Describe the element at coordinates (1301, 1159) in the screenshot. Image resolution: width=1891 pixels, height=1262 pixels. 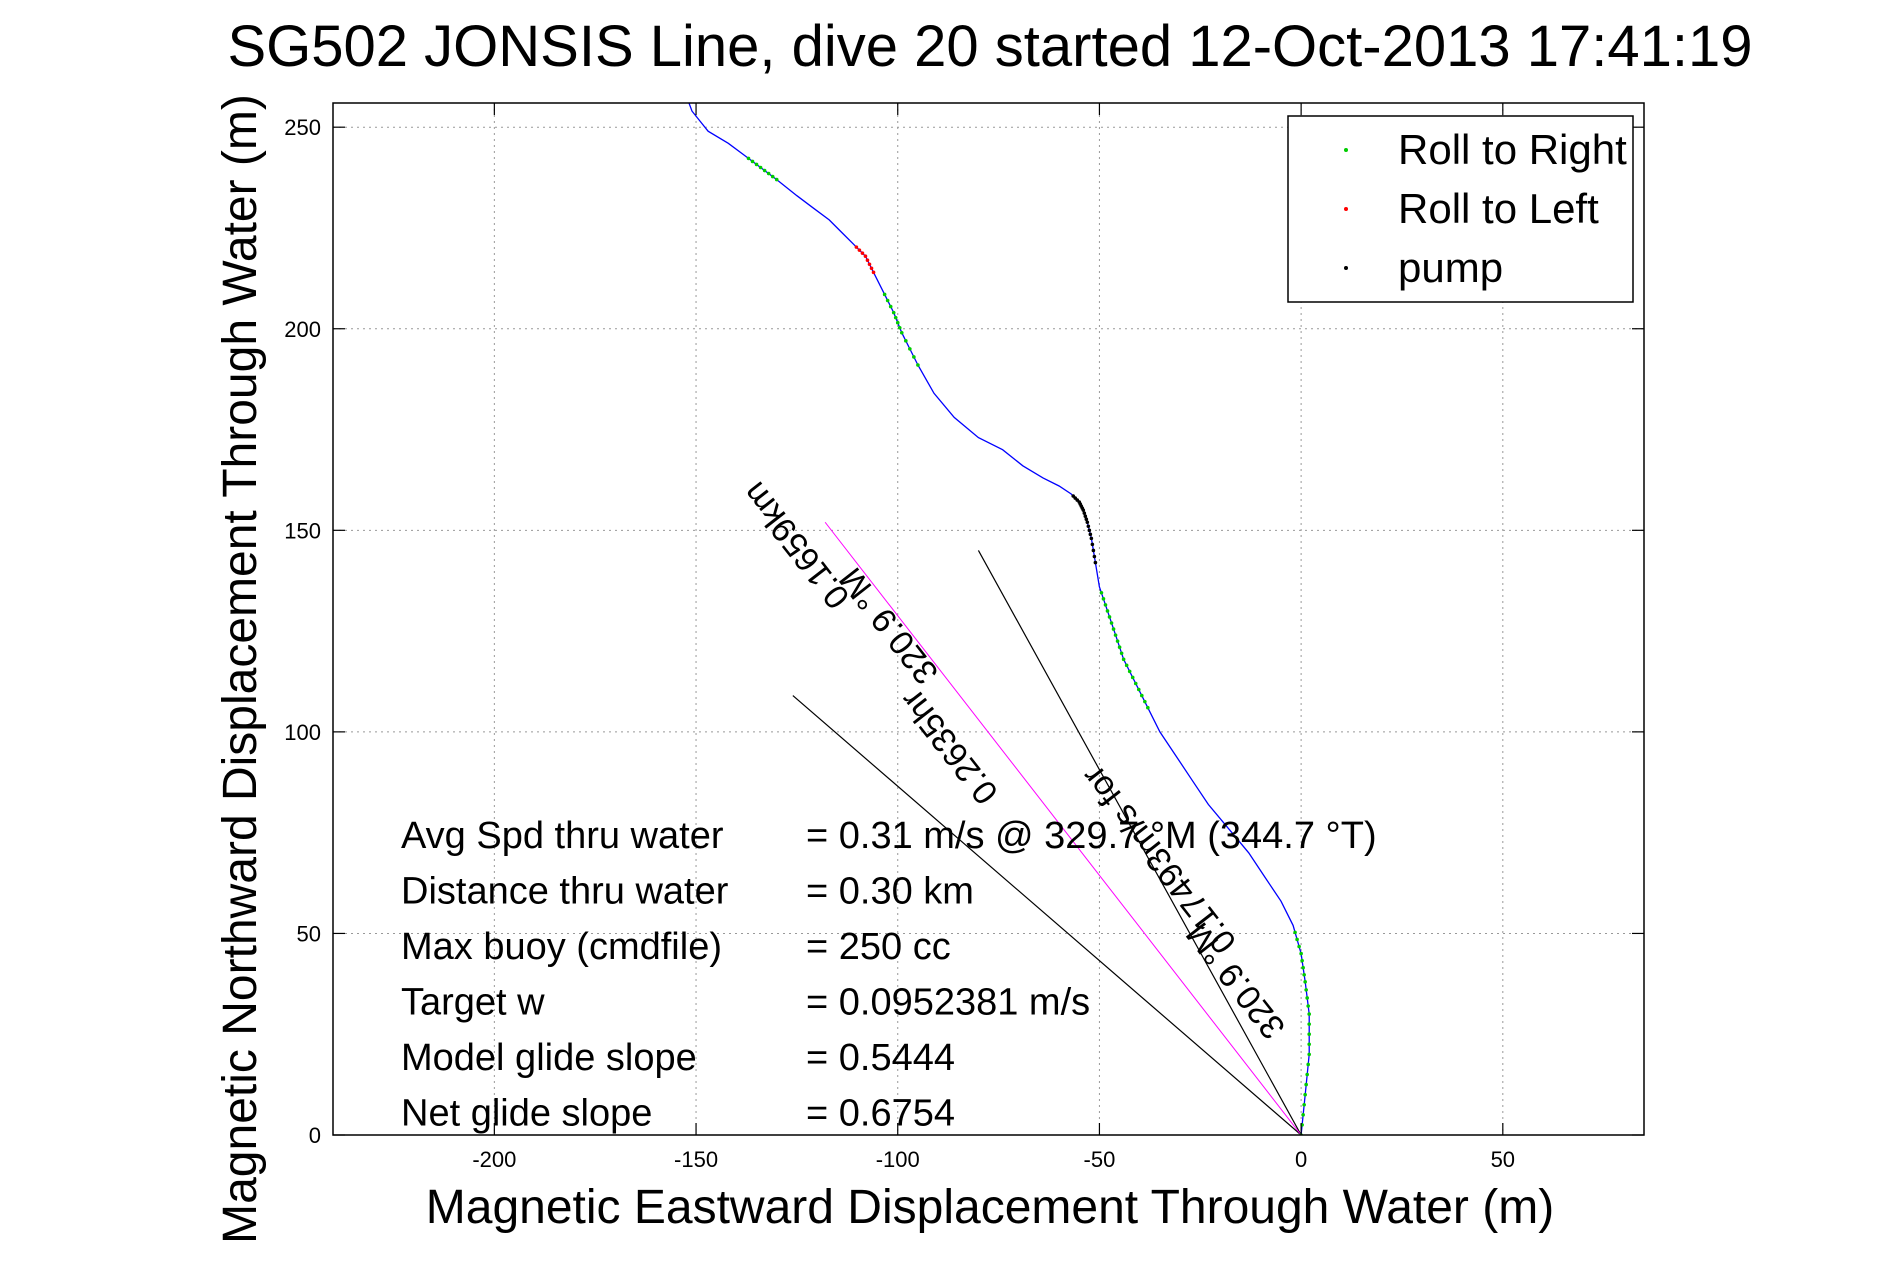
I see `x-tick-label: 0` at that location.